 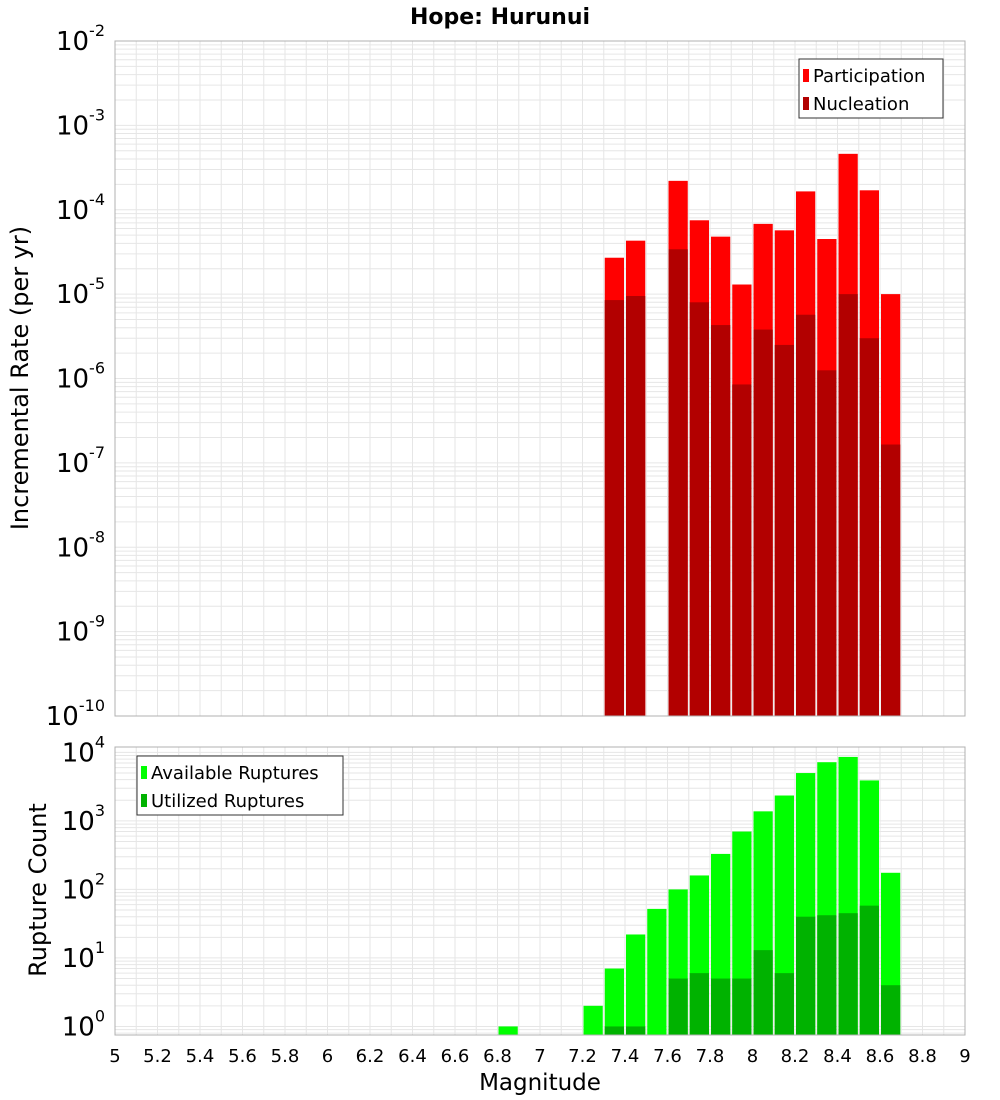 What do you see at coordinates (80, 292) in the screenshot?
I see `top-y-tick-label: 10⁻⁵` at bounding box center [80, 292].